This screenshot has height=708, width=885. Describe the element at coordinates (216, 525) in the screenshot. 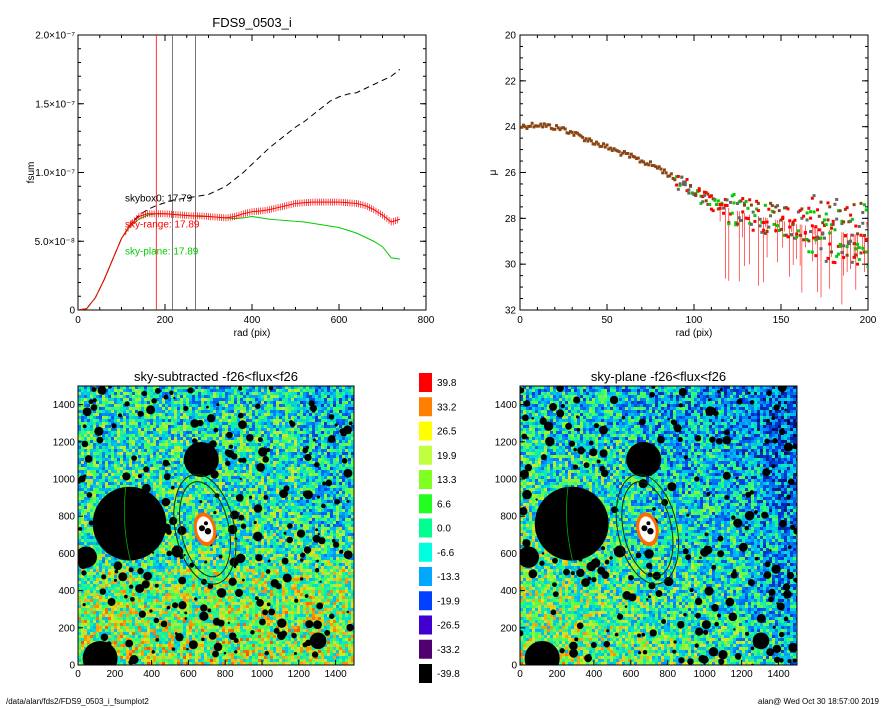

I see `image-area` at that location.